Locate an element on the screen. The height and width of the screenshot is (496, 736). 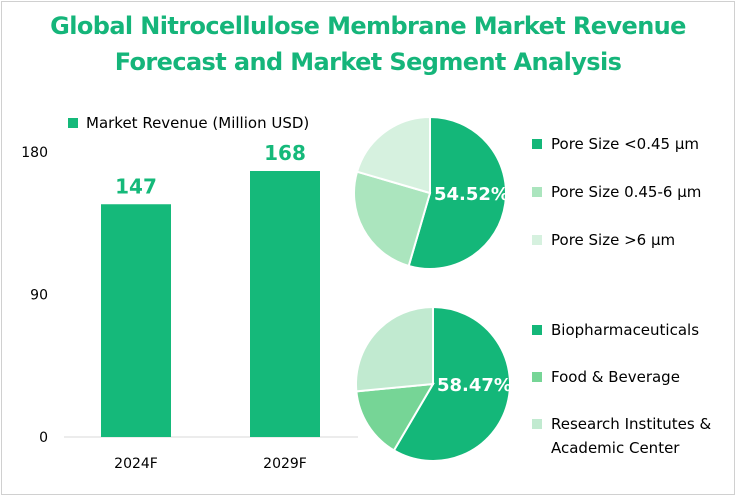
bar-2029F is located at coordinates (285, 304).